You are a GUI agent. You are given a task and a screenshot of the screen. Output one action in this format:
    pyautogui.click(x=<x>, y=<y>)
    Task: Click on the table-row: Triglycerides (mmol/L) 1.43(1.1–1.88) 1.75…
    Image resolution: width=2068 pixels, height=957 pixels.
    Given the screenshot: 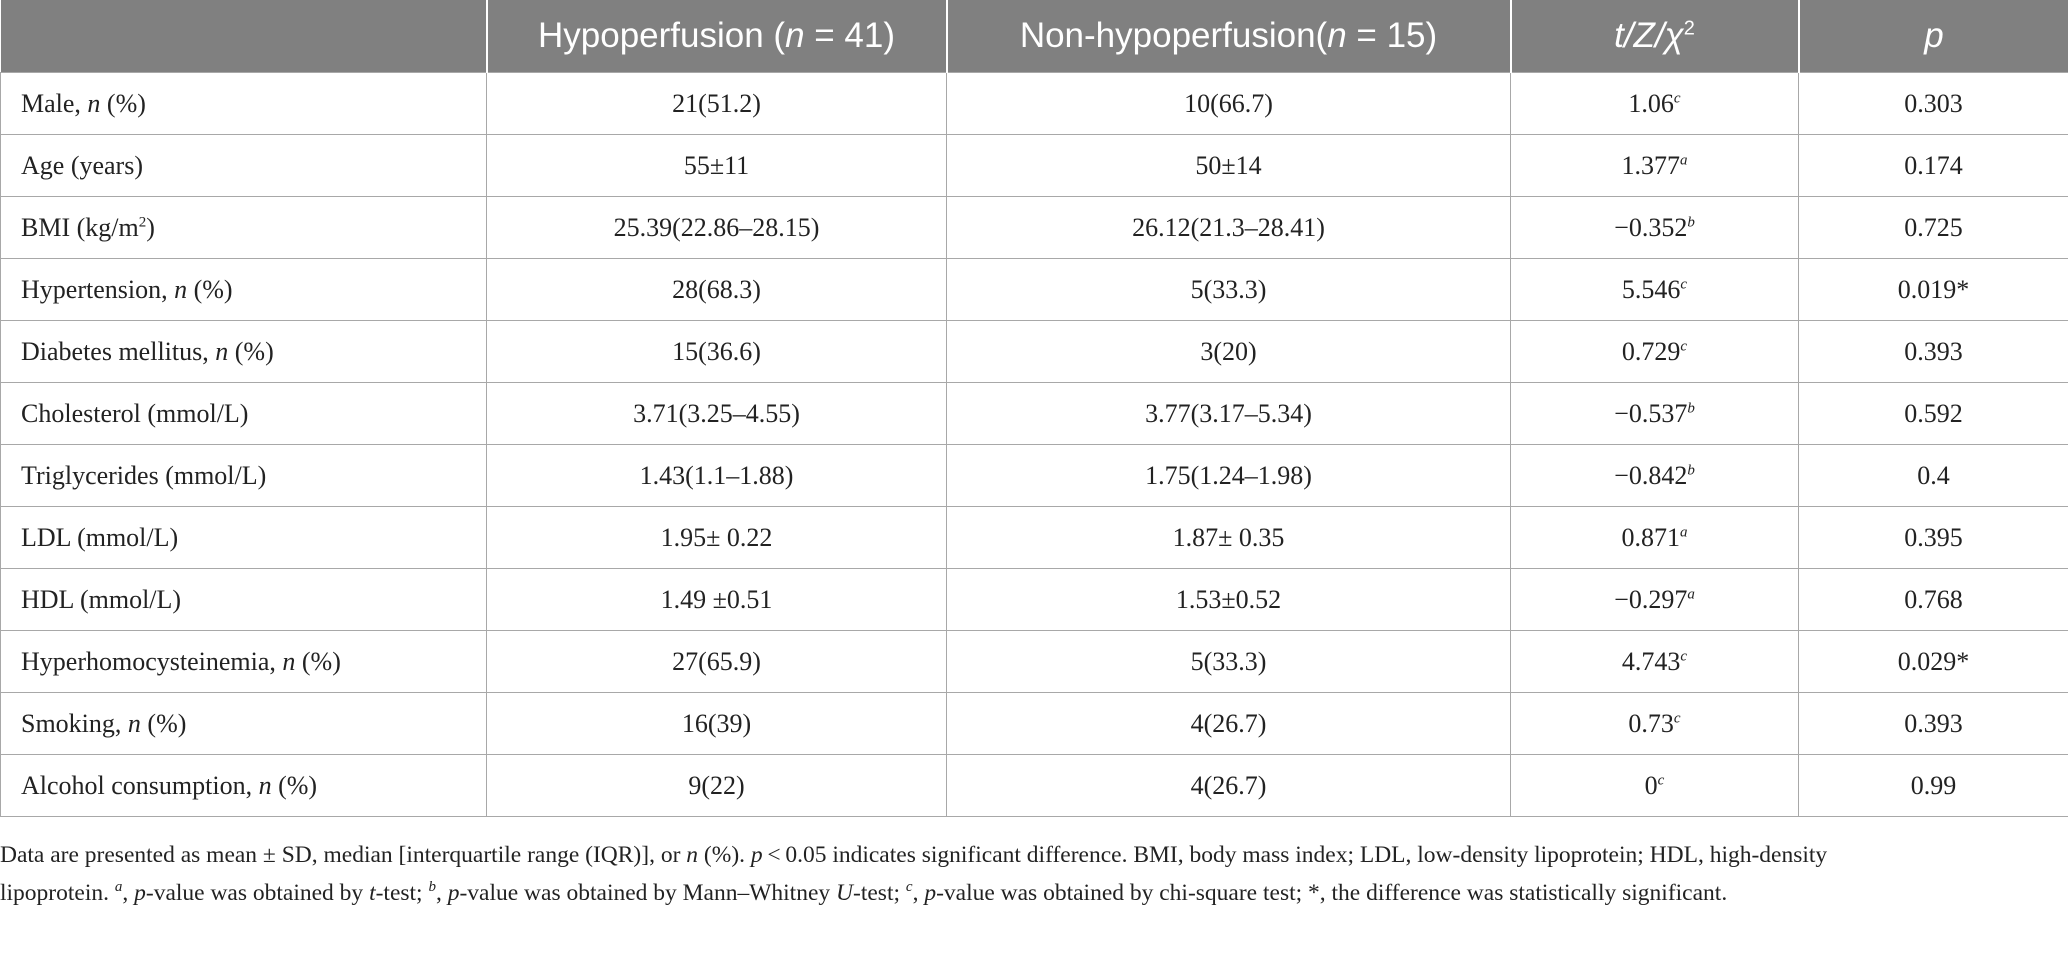 What is the action you would take?
    pyautogui.click(x=1034, y=475)
    